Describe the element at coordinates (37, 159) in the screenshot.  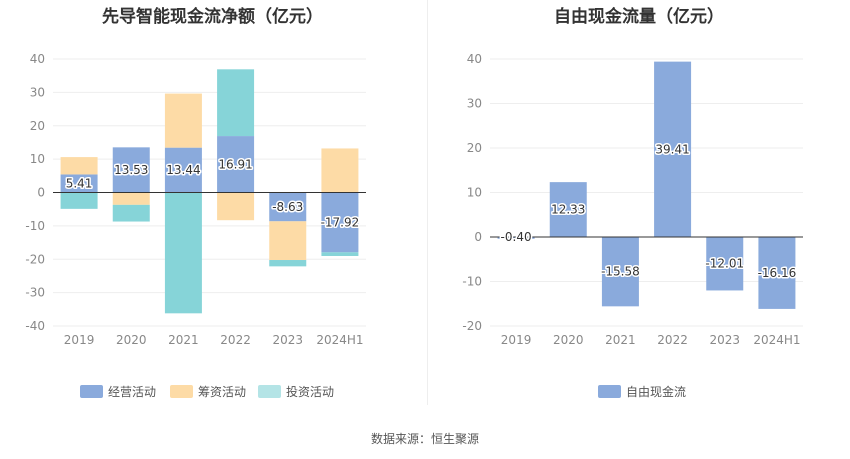
I see `left-y-tick-label: 10` at that location.